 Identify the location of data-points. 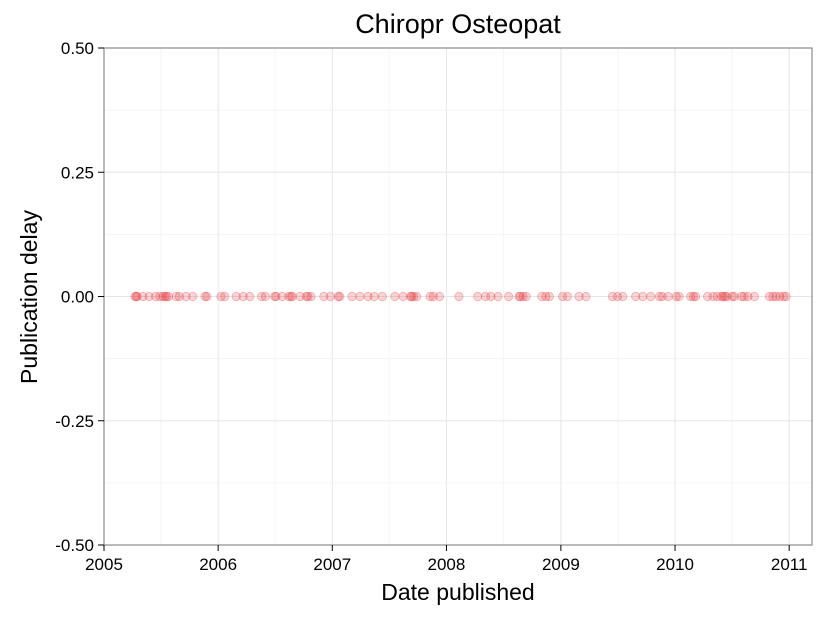
(460, 296).